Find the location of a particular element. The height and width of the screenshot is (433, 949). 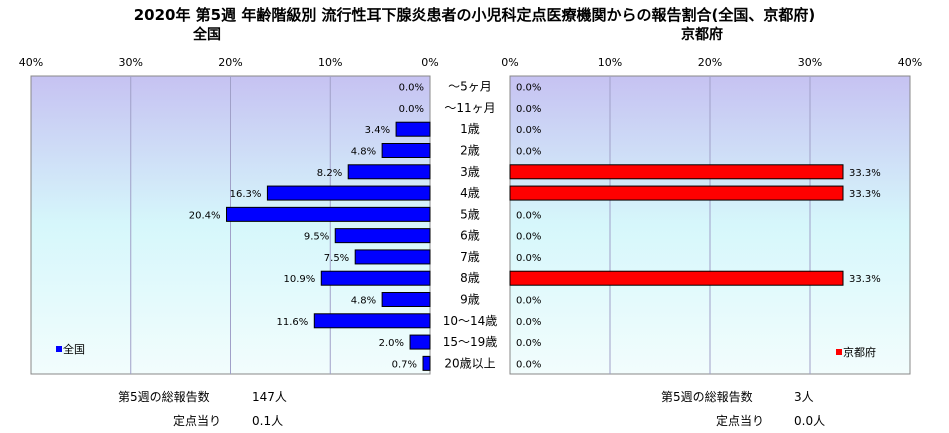

left-legend-swatch is located at coordinates (59, 349).